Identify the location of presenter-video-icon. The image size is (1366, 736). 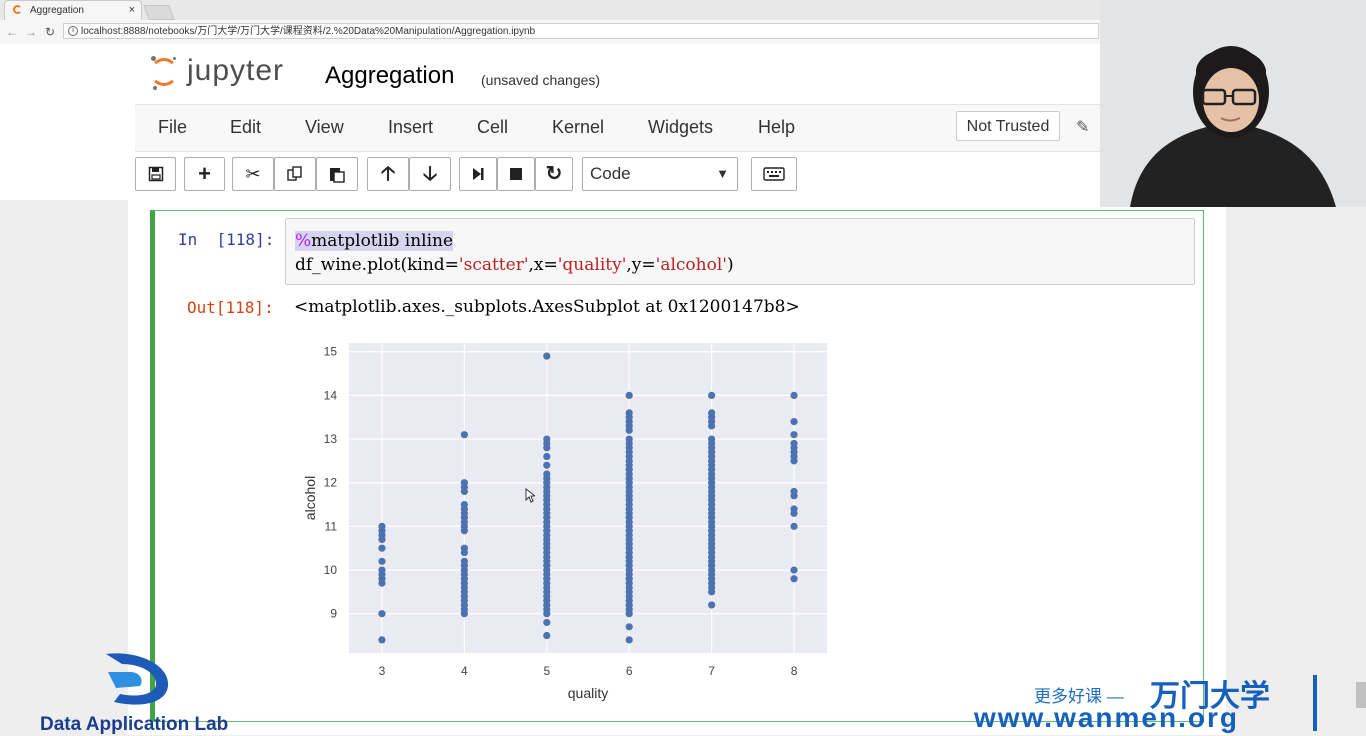
(1233, 103).